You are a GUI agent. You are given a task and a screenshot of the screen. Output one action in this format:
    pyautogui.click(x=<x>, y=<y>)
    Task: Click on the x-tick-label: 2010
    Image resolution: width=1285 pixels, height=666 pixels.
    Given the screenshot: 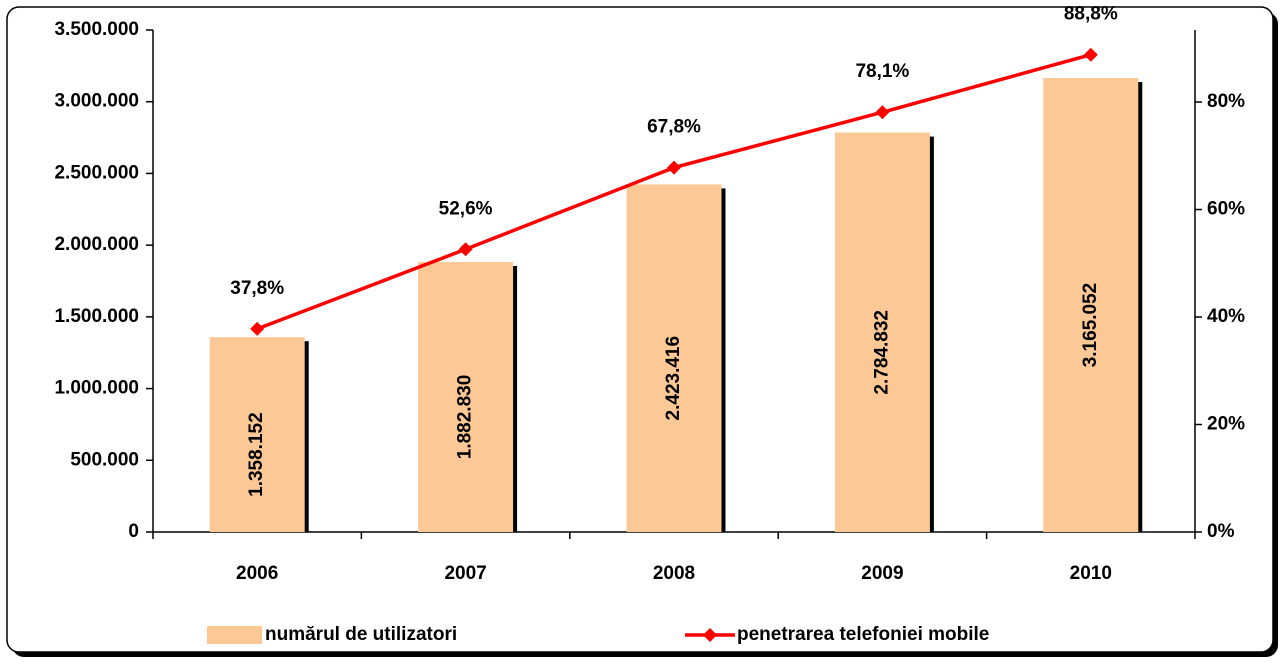 What is the action you would take?
    pyautogui.click(x=1091, y=573)
    